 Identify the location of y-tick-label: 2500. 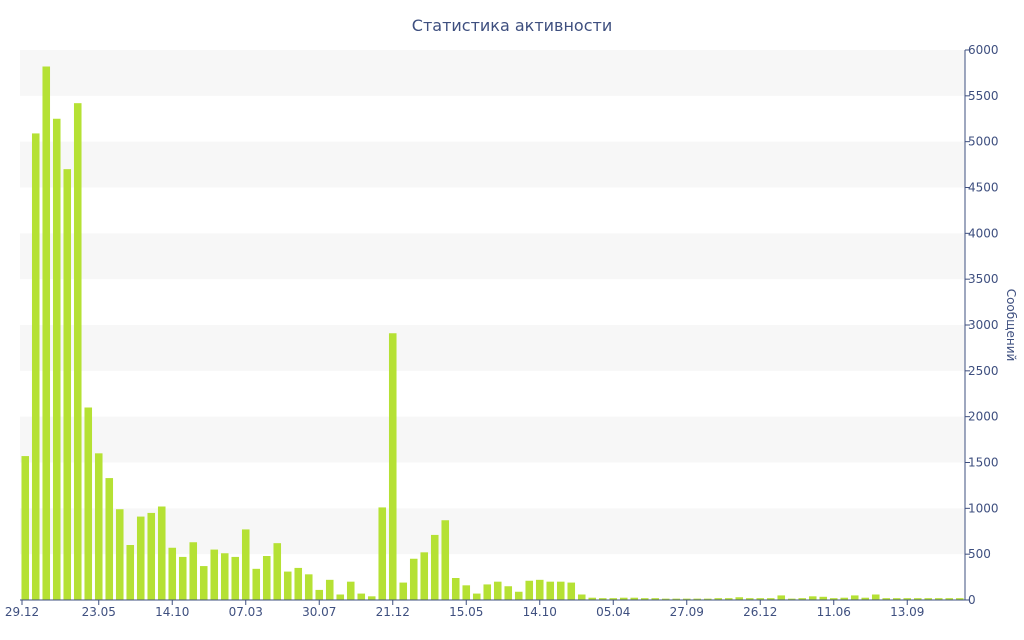
(983, 371).